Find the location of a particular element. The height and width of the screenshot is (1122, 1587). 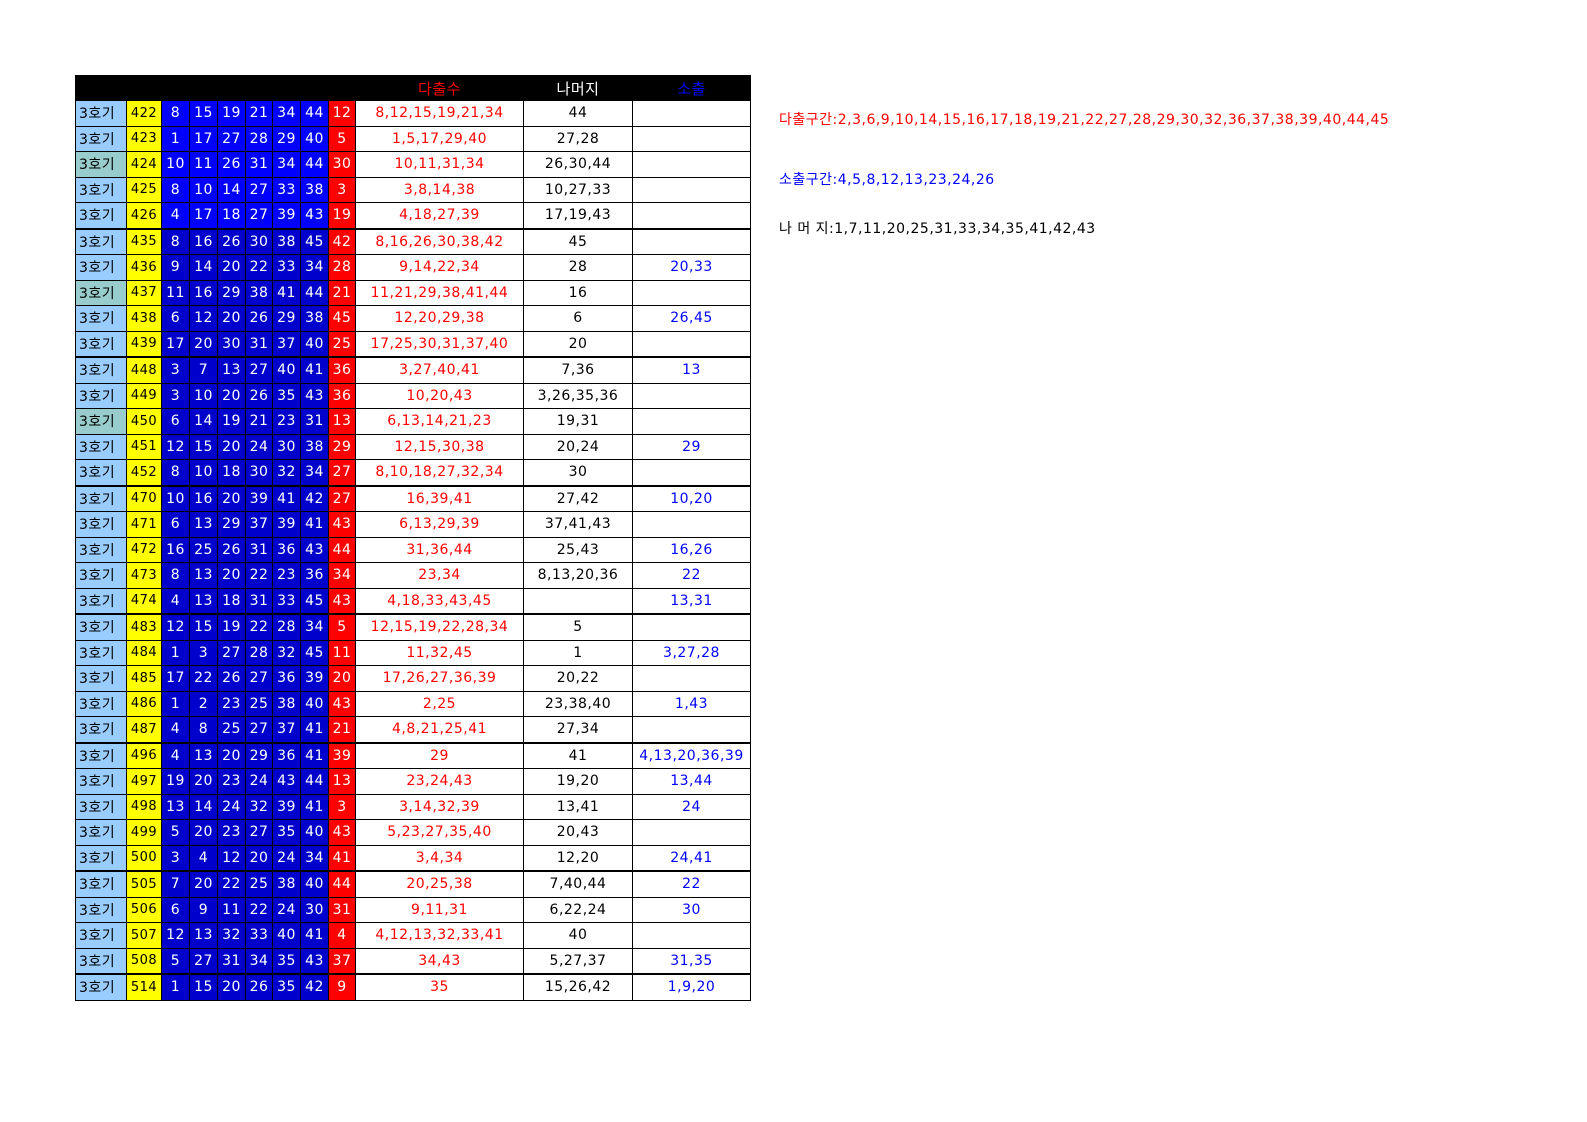

ball-number: 1 is located at coordinates (175, 652).